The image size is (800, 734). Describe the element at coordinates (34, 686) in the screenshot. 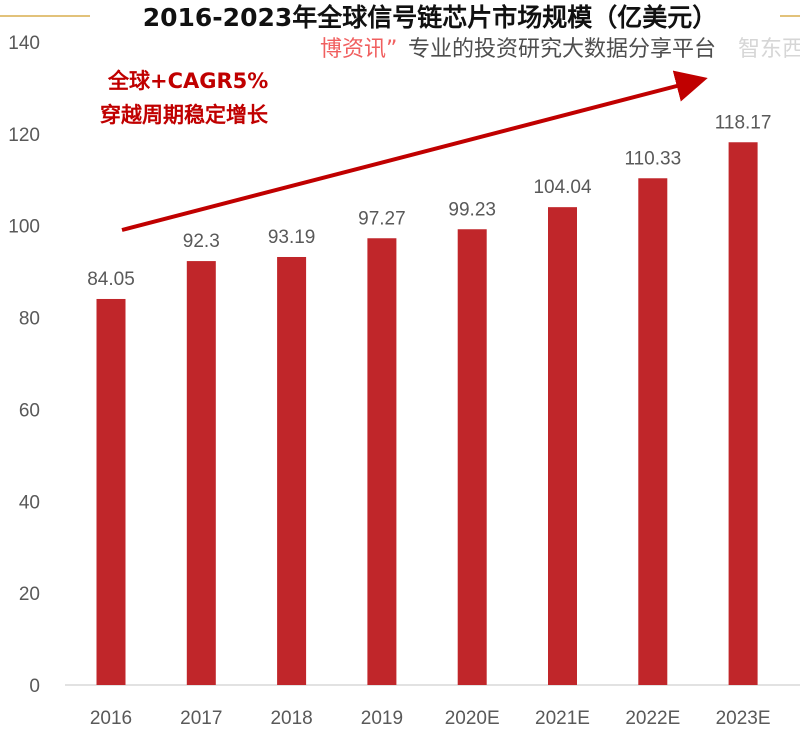

I see `y-tick-label: 0` at that location.